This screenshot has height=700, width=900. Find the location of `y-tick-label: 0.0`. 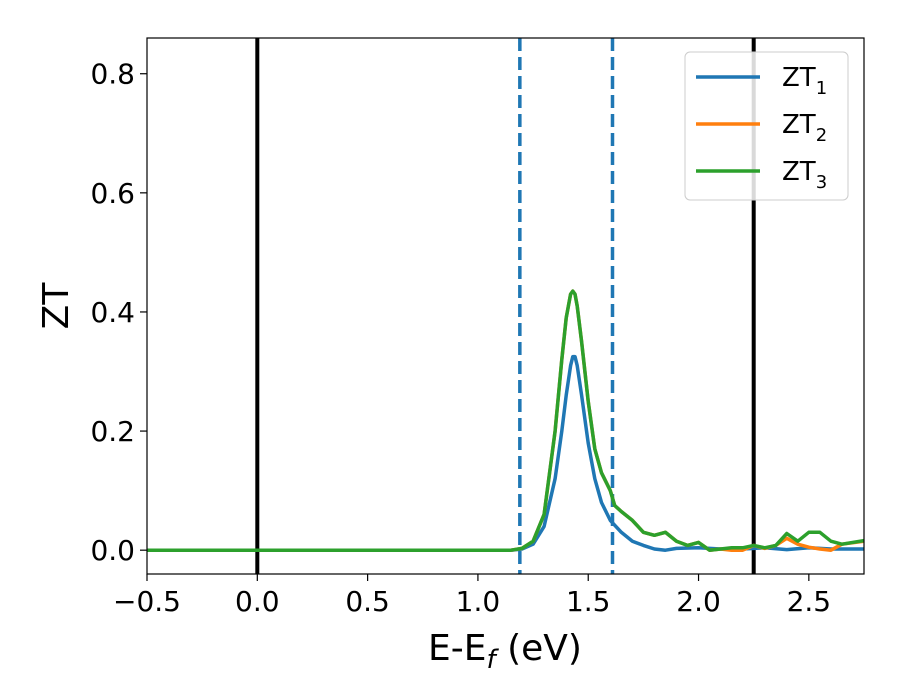

y-tick-label: 0.0 is located at coordinates (112, 550).